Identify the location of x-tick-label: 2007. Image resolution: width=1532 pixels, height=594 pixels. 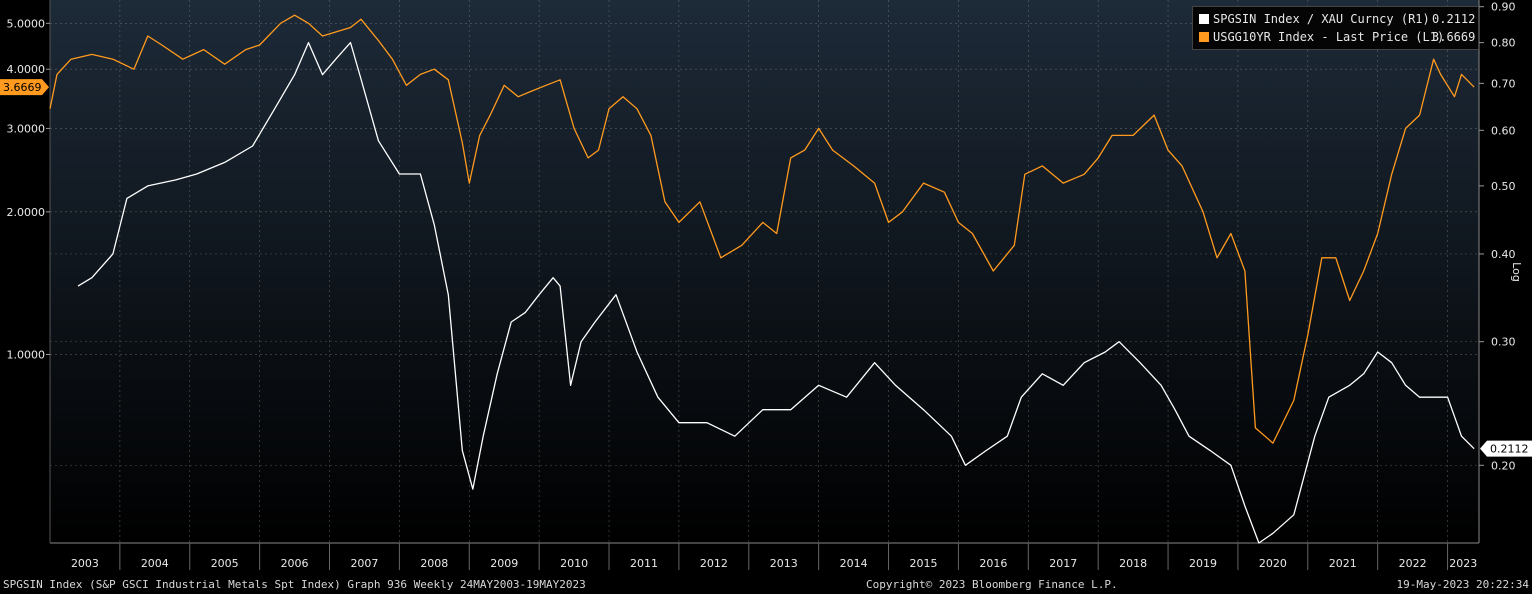
(364, 563).